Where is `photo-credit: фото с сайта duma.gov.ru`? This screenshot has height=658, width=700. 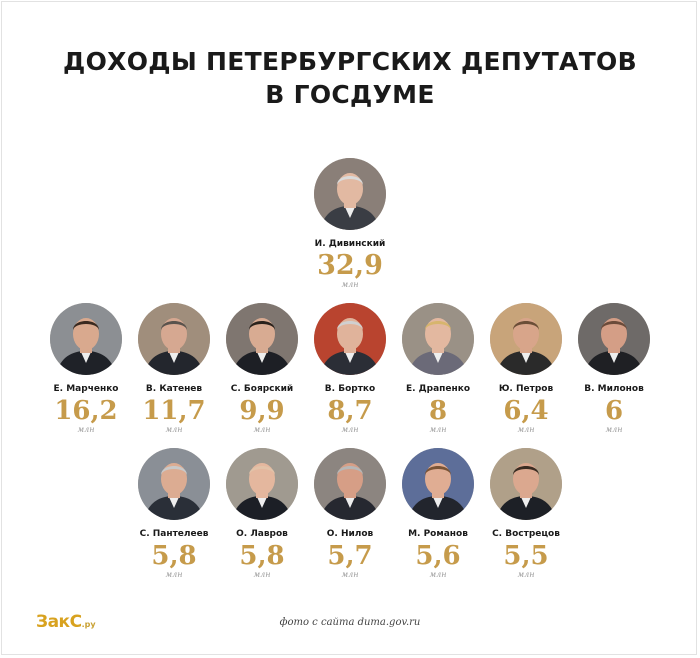 photo-credit: фото с сайта duma.gov.ru is located at coordinates (350, 622).